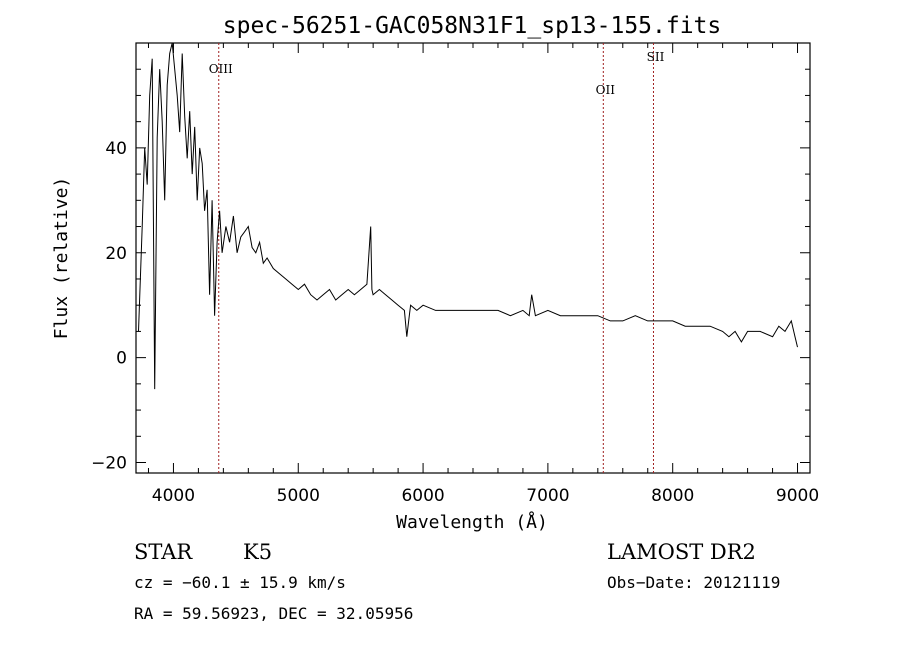 The image size is (900, 649). What do you see at coordinates (681, 552) in the screenshot?
I see `survey-name: LAMOST DR2` at bounding box center [681, 552].